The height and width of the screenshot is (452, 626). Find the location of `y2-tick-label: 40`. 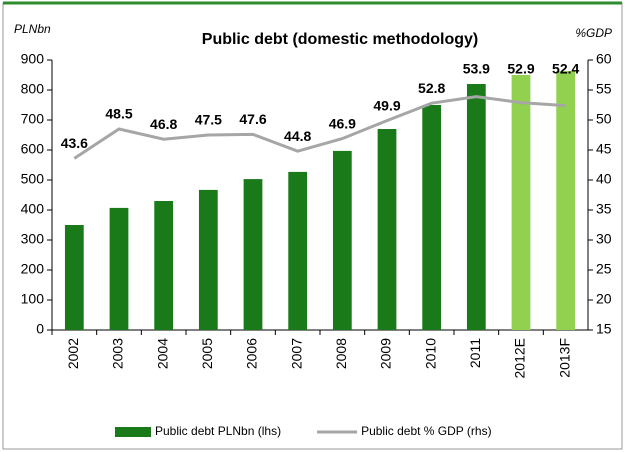

y2-tick-label: 40 is located at coordinates (604, 179).